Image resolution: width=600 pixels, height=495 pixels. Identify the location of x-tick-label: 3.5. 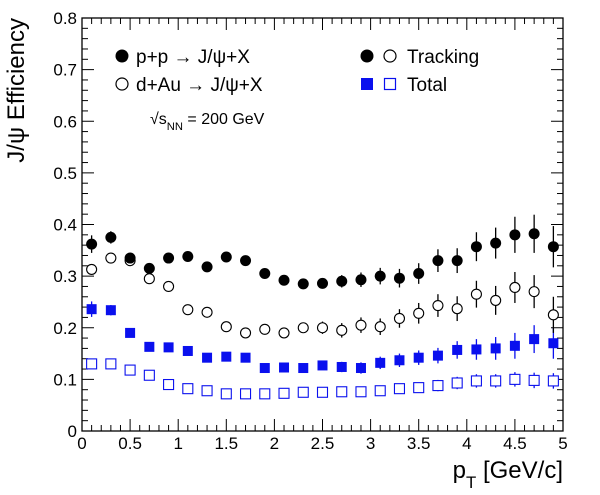
(419, 443).